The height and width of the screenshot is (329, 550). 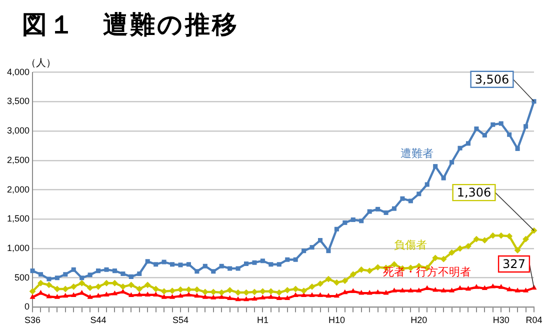 I want to click on x-tick-label: H30, so click(x=501, y=320).